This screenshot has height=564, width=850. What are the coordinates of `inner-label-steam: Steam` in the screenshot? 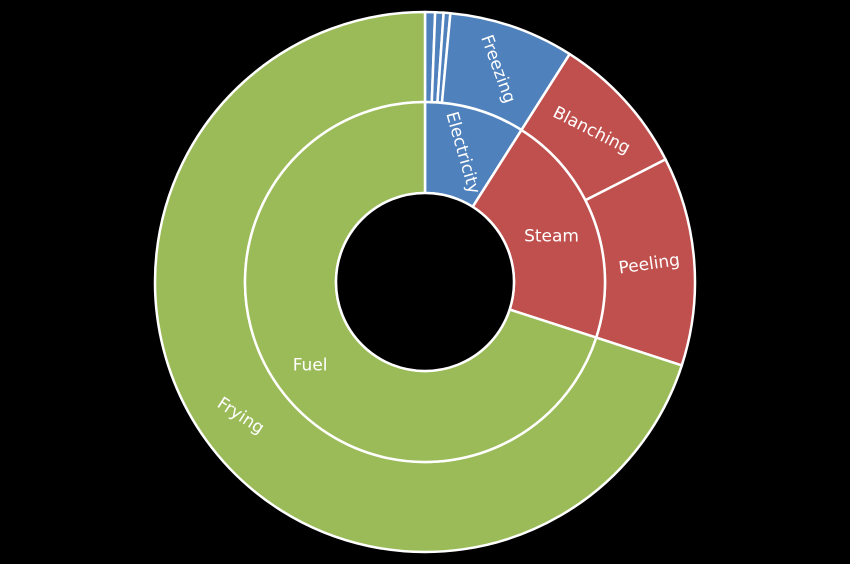 It's located at (551, 236).